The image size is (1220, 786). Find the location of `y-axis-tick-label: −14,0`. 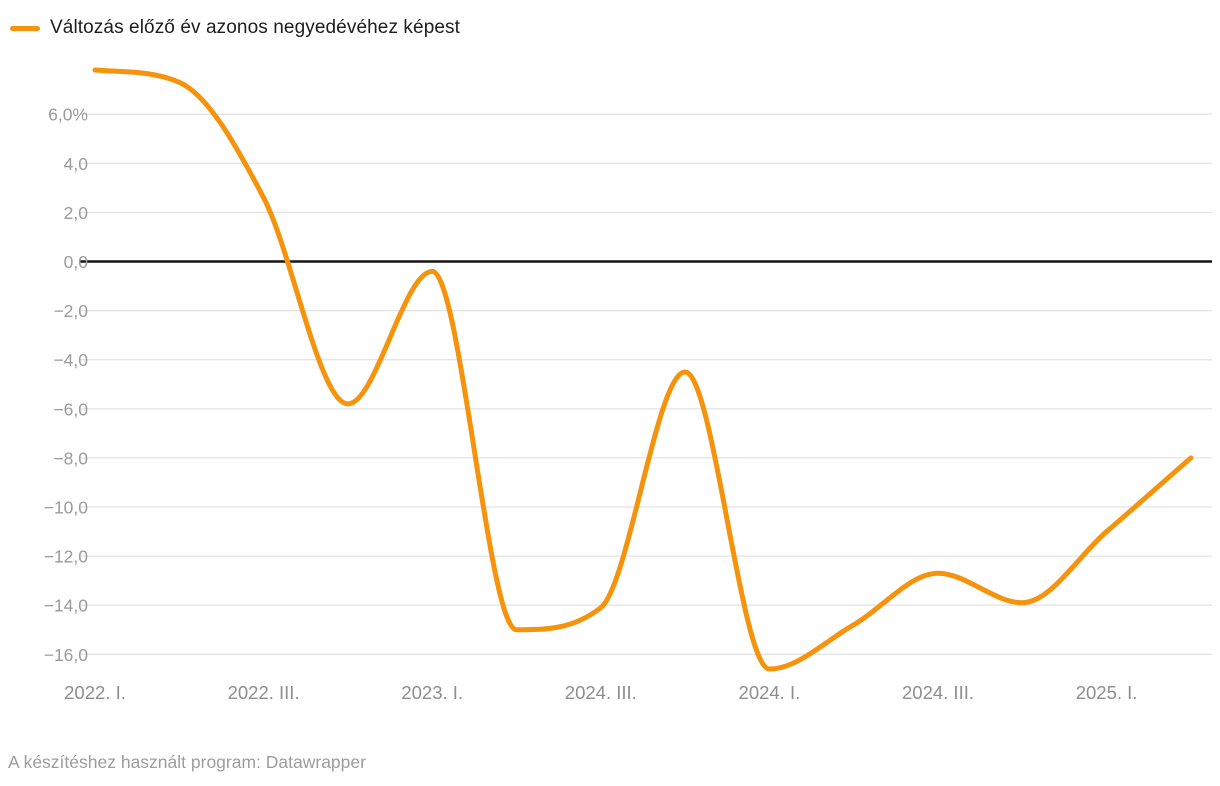

y-axis-tick-label: −14,0 is located at coordinates (66, 606).